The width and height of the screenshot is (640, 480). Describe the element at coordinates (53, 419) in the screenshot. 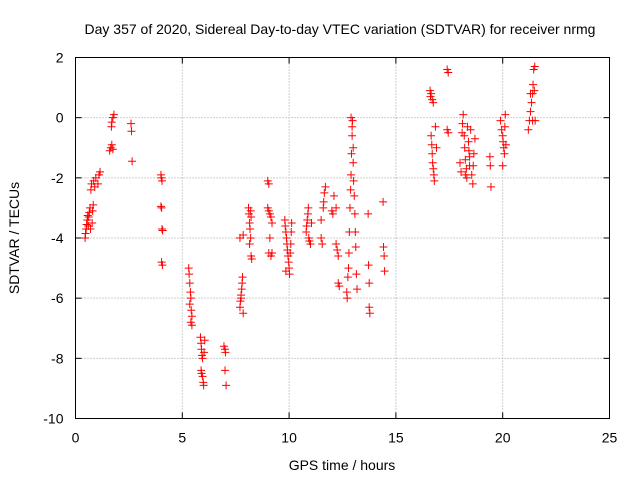

I see `y-tick-label: -10` at that location.